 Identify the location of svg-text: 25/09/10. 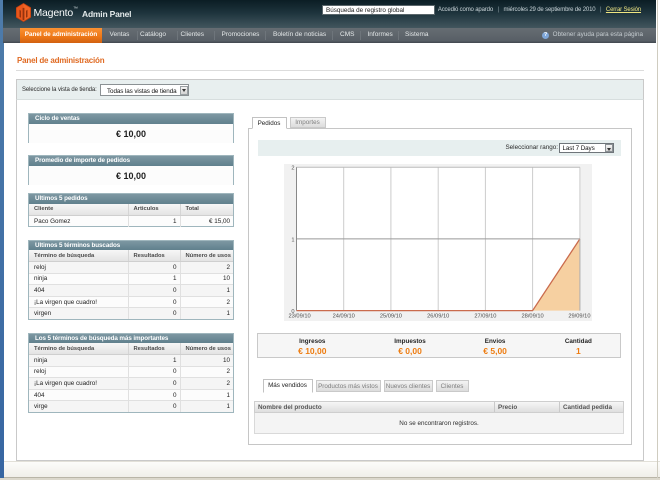
(391, 317).